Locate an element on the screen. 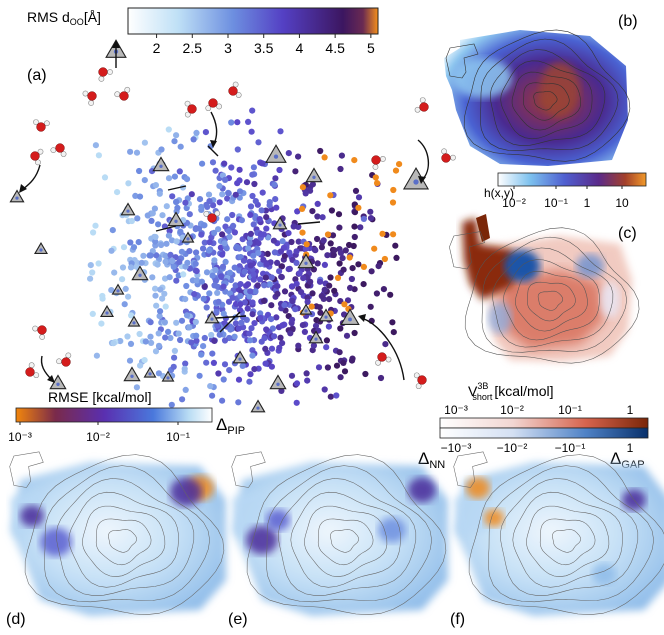 This screenshot has height=635, width=664. colorbar-d-tick-label: 10⁻³ is located at coordinates (20, 437).